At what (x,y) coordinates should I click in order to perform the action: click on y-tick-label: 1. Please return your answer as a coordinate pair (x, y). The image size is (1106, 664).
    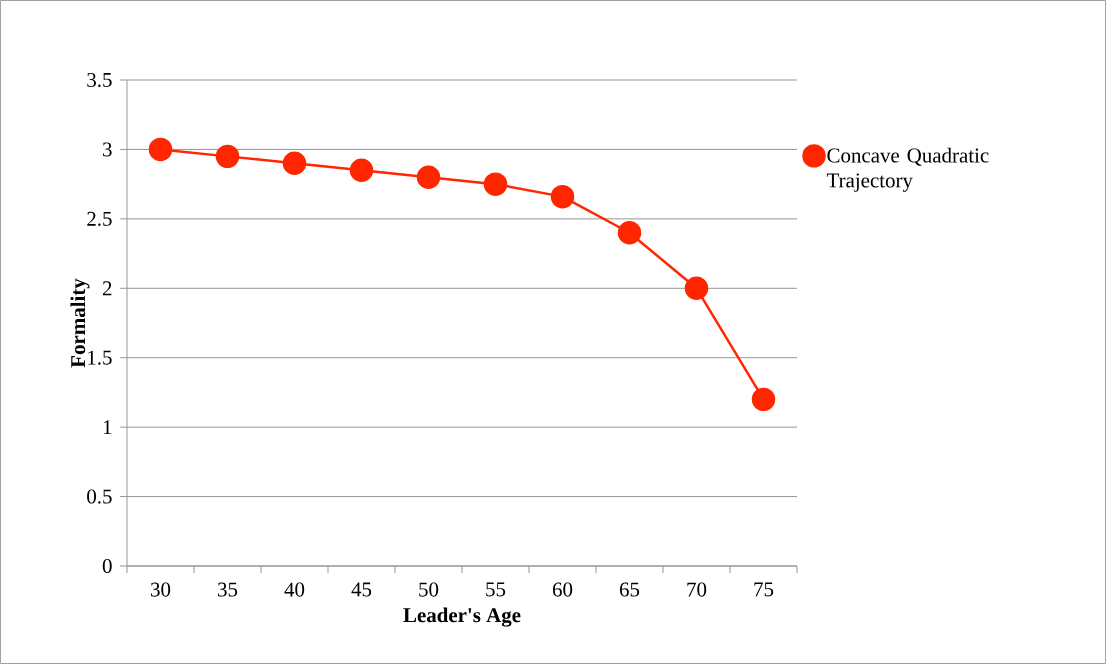
    Looking at the image, I should click on (107, 427).